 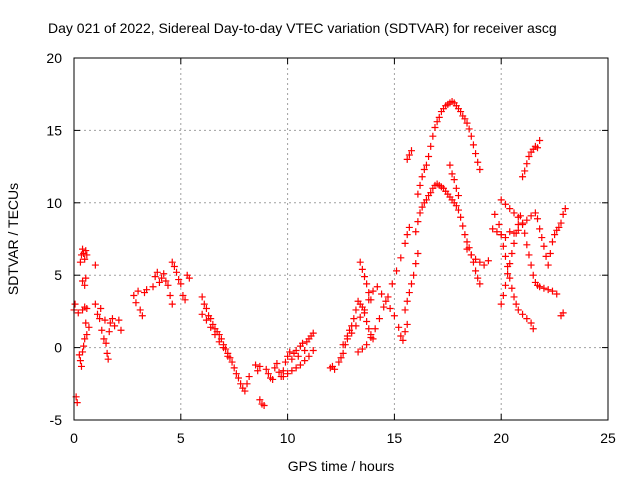 What do you see at coordinates (608, 438) in the screenshot?
I see `x-tick-label: 25` at bounding box center [608, 438].